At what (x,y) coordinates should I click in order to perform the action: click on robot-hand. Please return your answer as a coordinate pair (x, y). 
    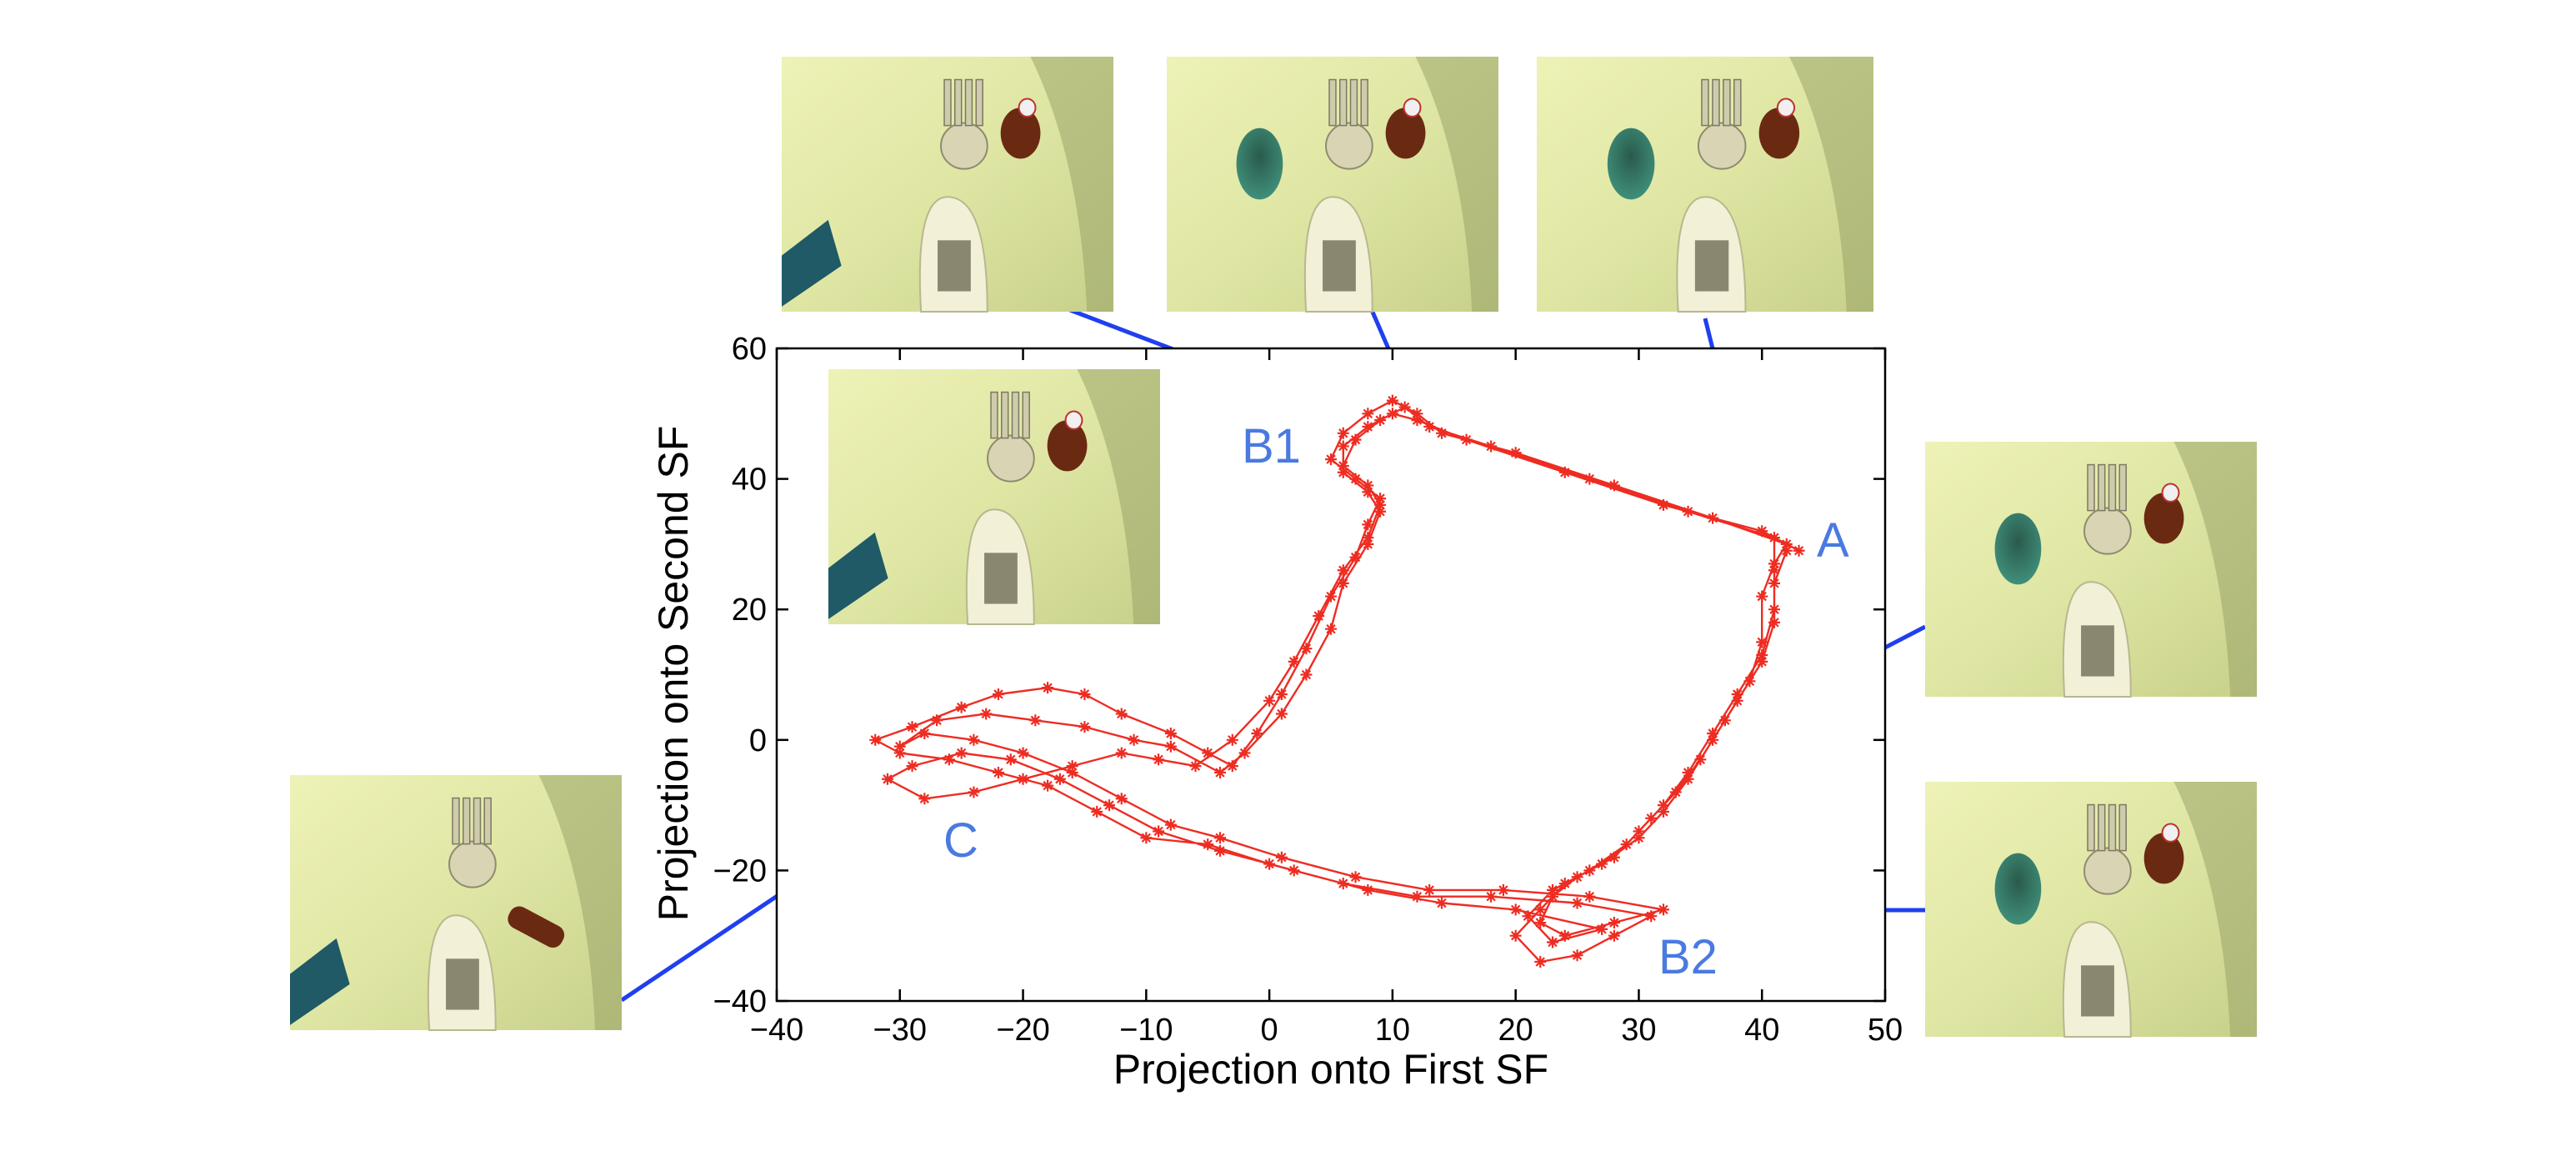
    Looking at the image, I should click on (964, 146).